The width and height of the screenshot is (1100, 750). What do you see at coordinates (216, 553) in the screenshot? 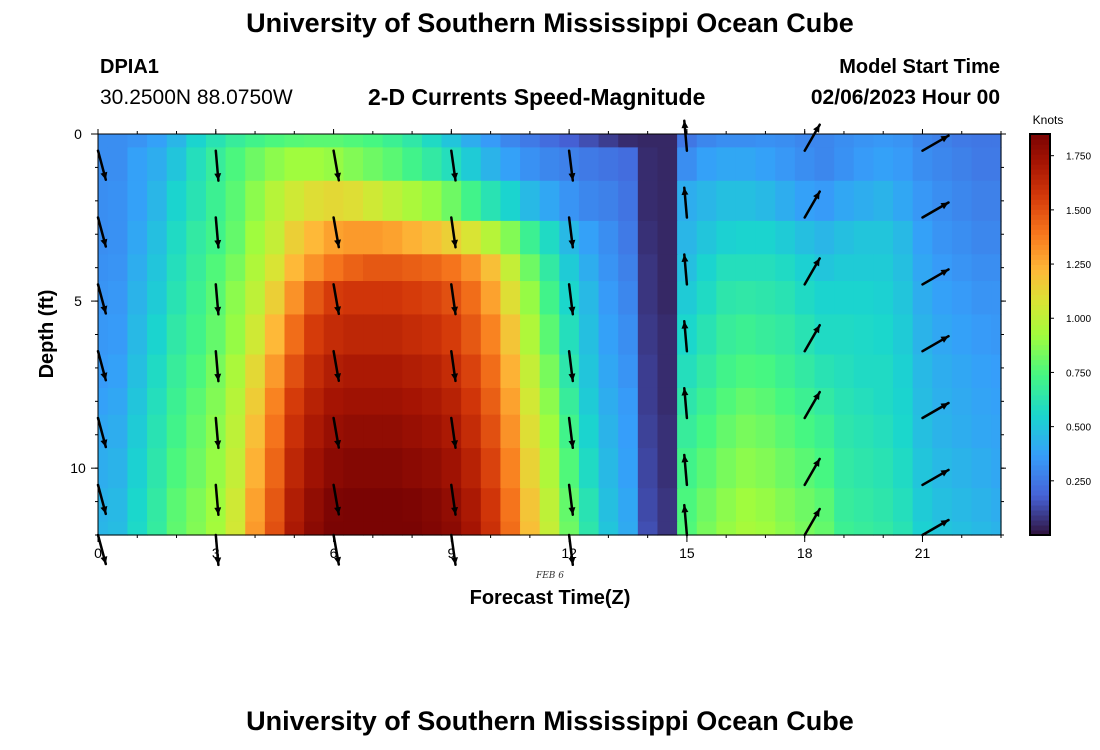
I see `x-tick-label: 3` at bounding box center [216, 553].